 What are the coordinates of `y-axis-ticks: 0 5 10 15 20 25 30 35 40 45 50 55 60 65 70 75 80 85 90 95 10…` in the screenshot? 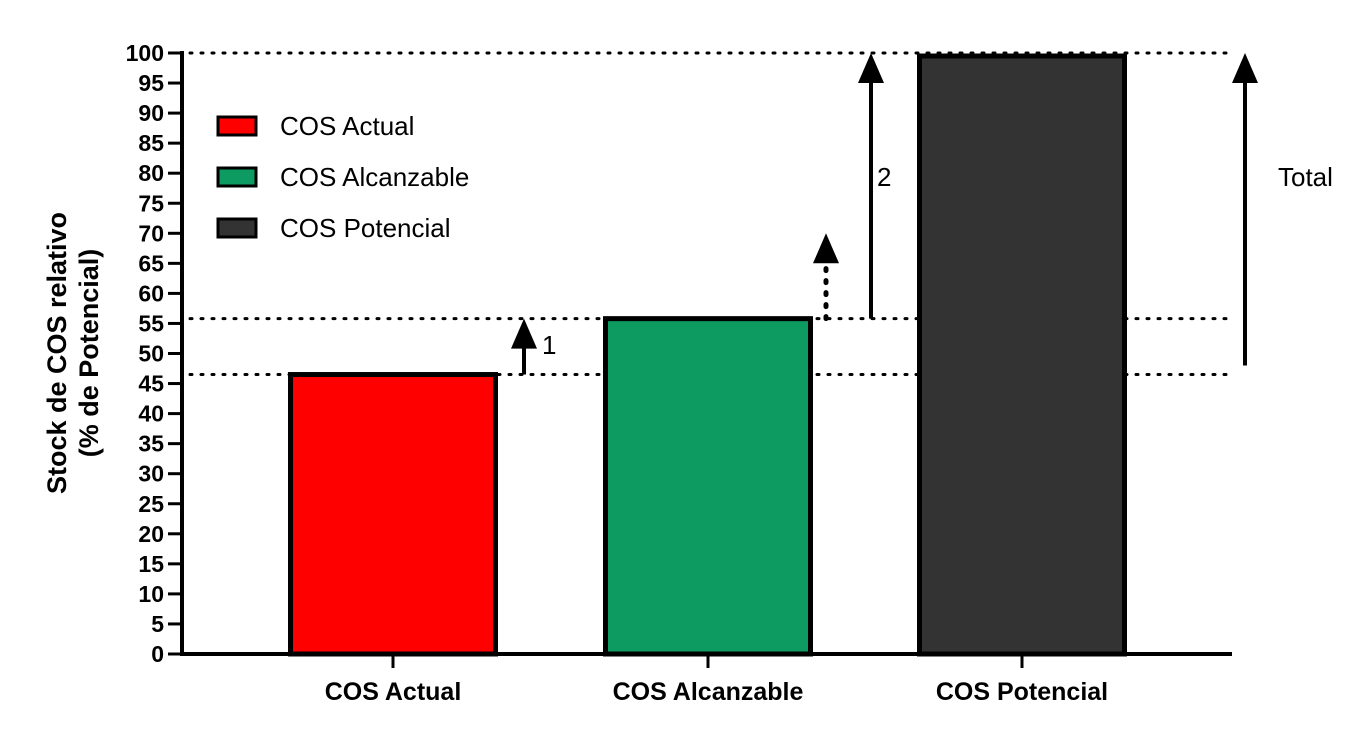 It's located at (154, 353).